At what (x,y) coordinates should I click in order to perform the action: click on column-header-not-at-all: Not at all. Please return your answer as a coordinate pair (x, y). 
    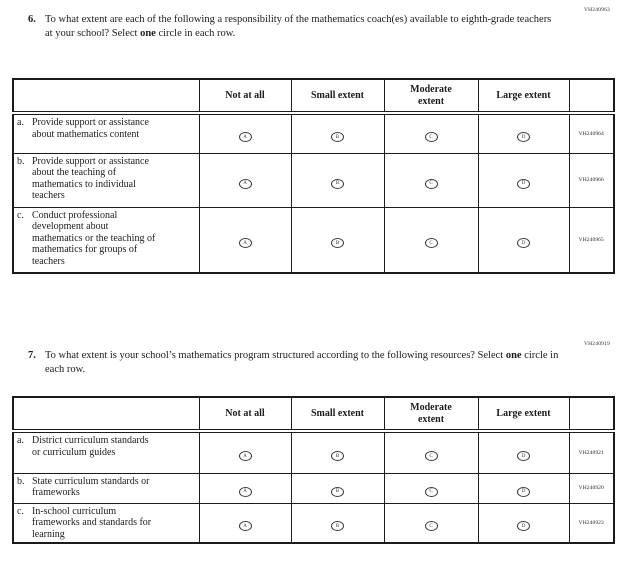
    Looking at the image, I should click on (245, 96).